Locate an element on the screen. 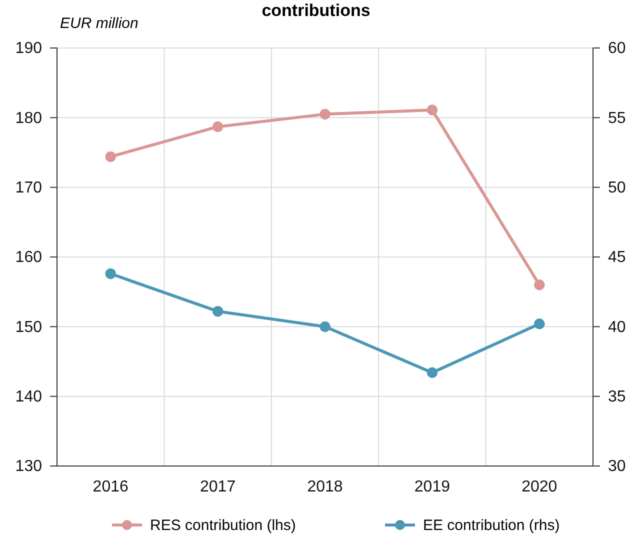 The width and height of the screenshot is (633, 546). x-tick-label: 2016 is located at coordinates (110, 487).